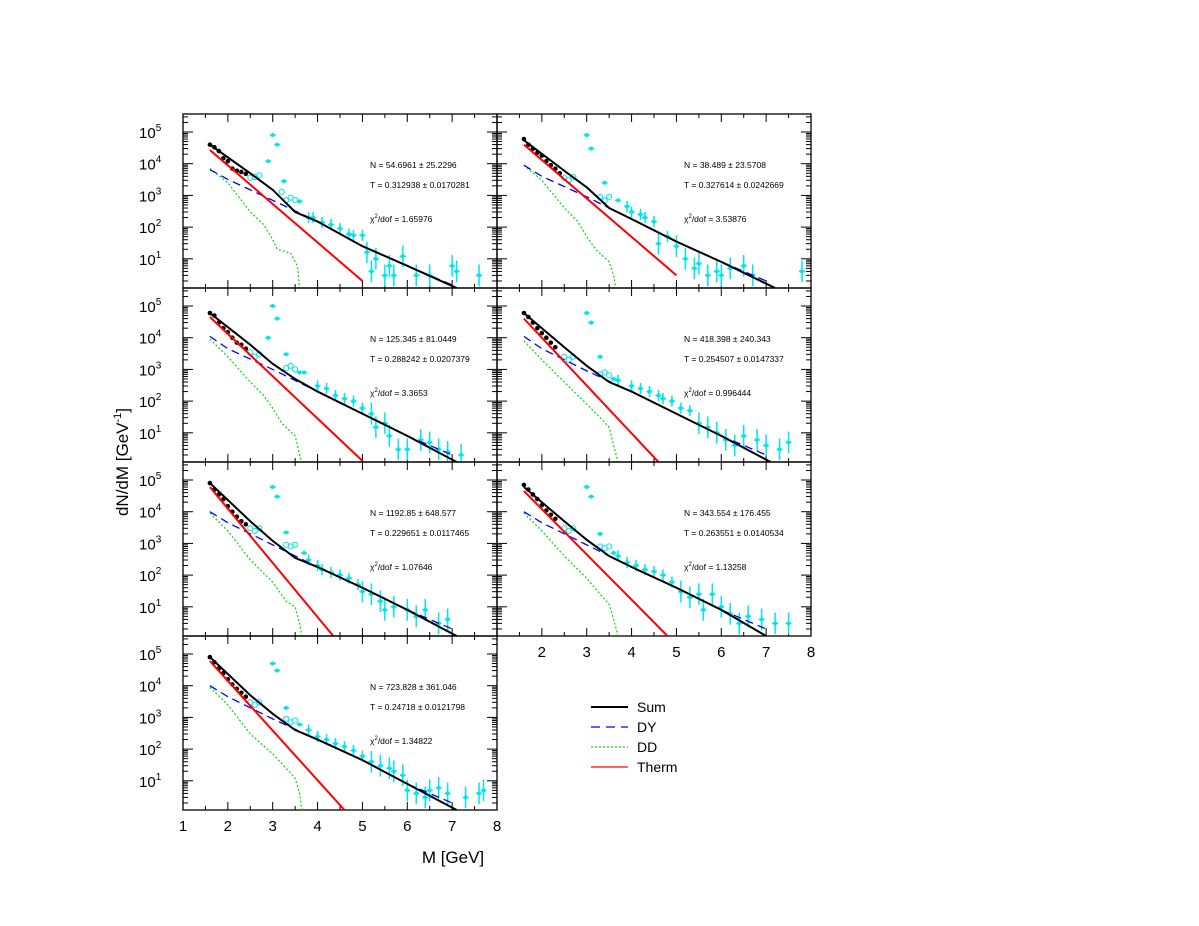 The image size is (1199, 926). What do you see at coordinates (715, 219) in the screenshot?
I see `chi2-label: χ2/dof = 3.53876` at bounding box center [715, 219].